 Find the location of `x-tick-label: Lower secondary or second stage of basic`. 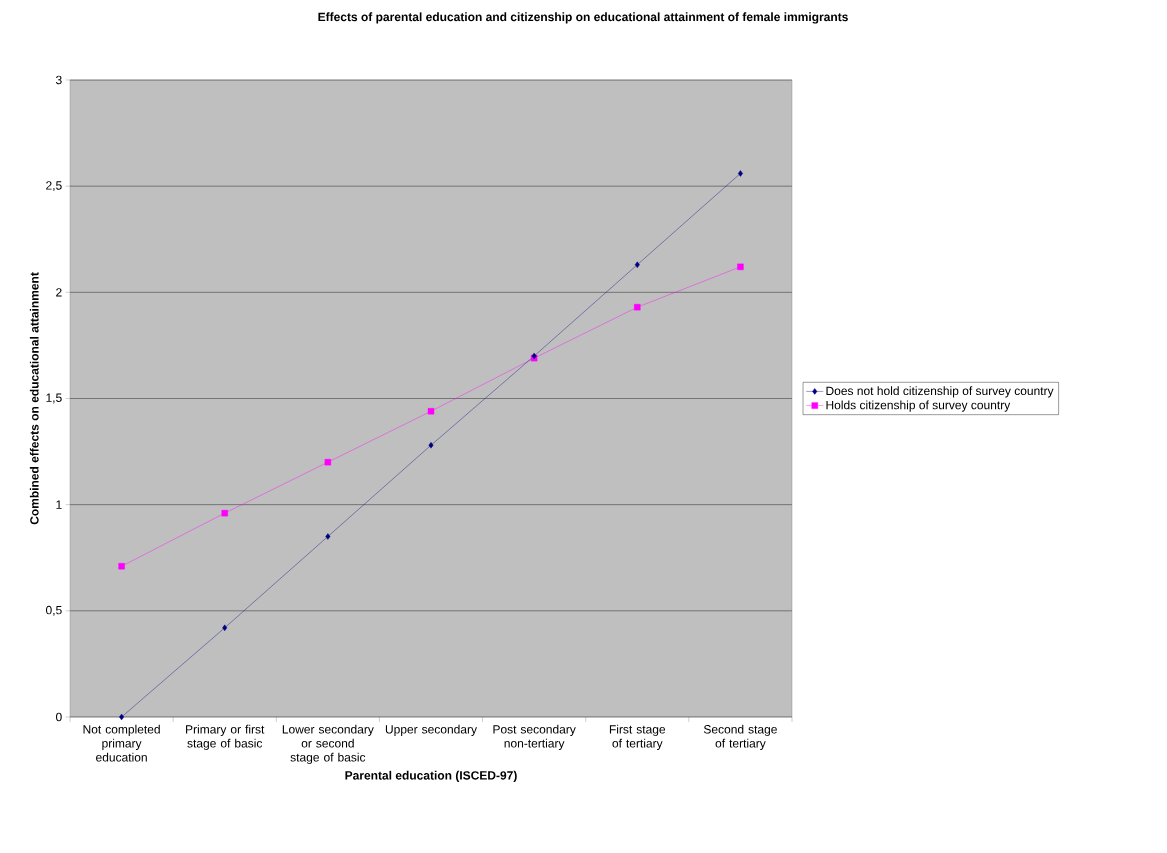

x-tick-label: Lower secondary or second stage of basic is located at coordinates (328, 744).